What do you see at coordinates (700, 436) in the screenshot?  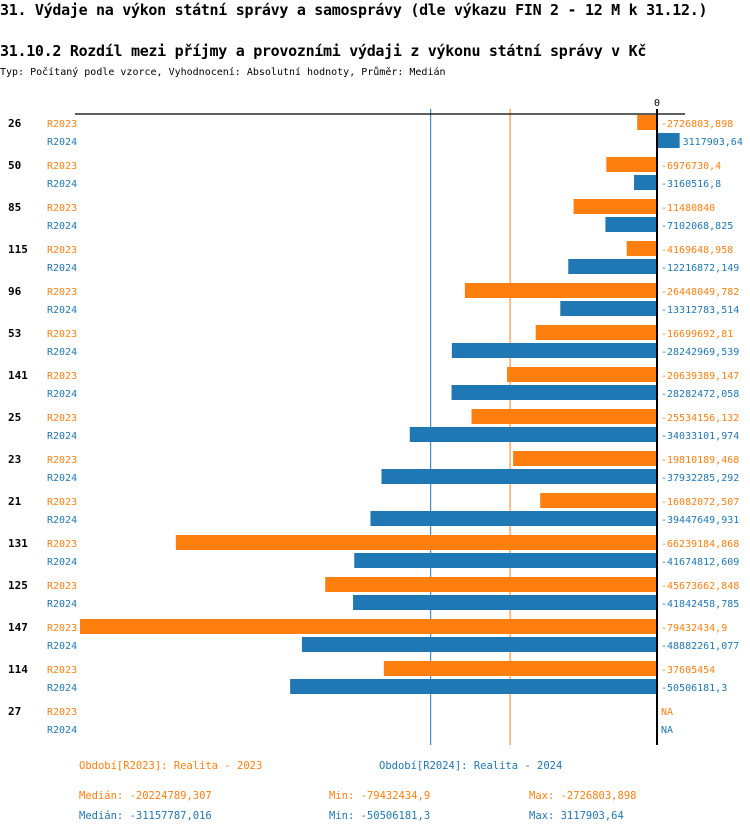 I see `data-label: -34033101,974` at bounding box center [700, 436].